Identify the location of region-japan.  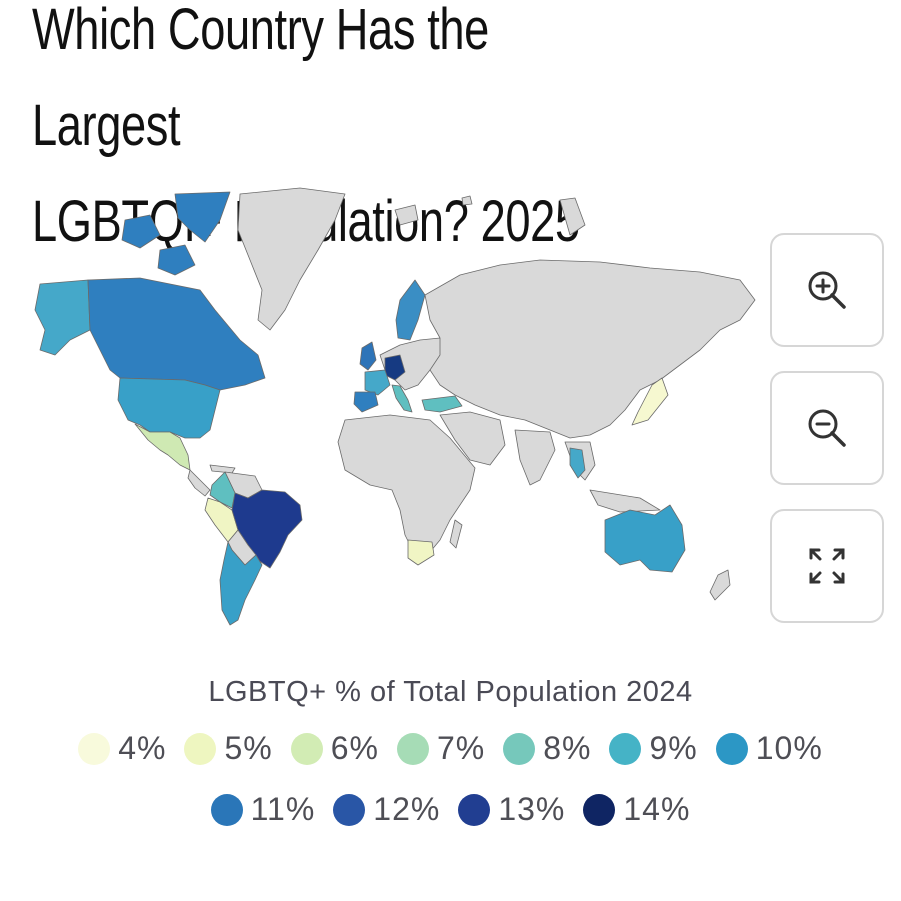
(650, 401).